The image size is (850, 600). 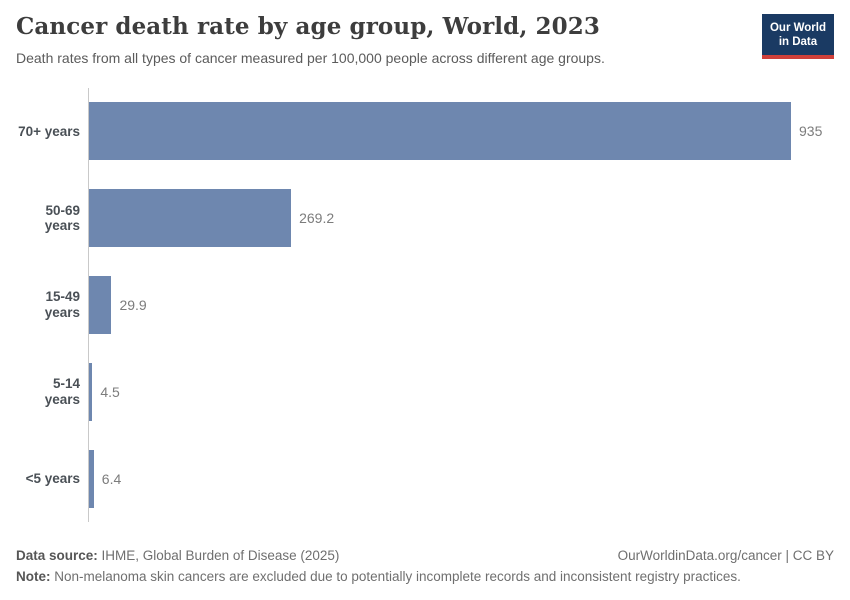 What do you see at coordinates (699, 555) in the screenshot?
I see `owid-link: OurWorldinData.org/cancer` at bounding box center [699, 555].